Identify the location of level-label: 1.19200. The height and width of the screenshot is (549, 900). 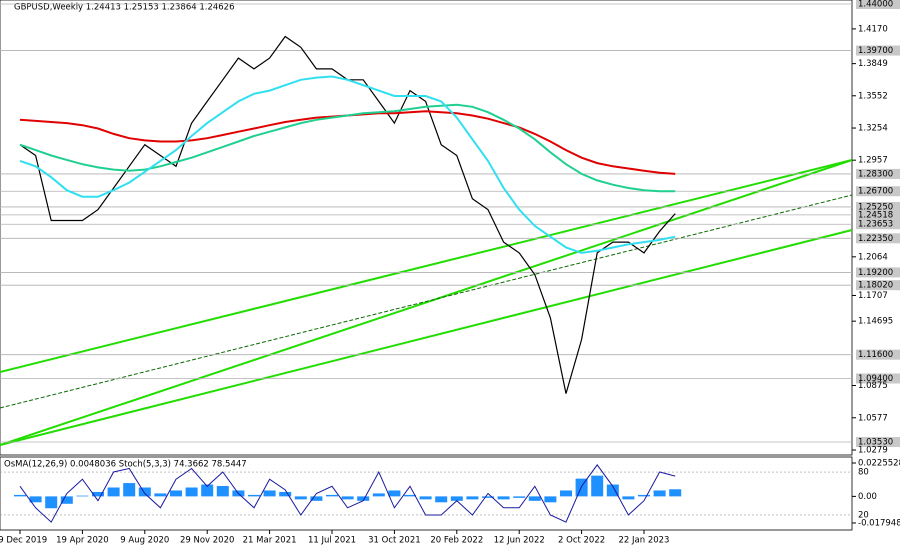
(875, 273).